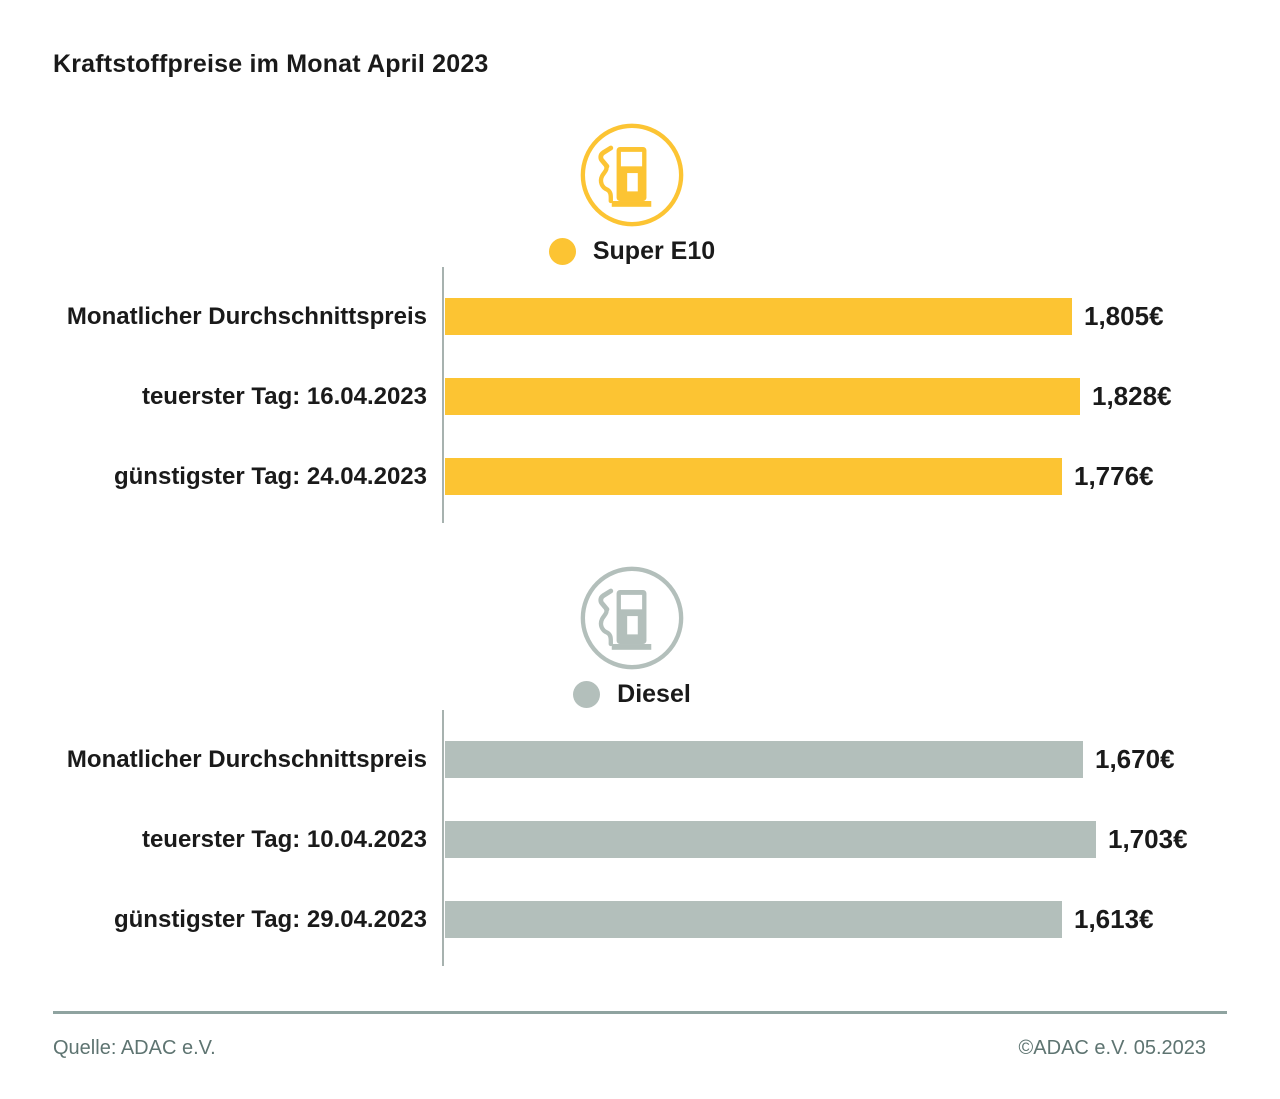 Image resolution: width=1280 pixels, height=1099 pixels. Describe the element at coordinates (443, 395) in the screenshot. I see `axis-line-super-e10` at that location.